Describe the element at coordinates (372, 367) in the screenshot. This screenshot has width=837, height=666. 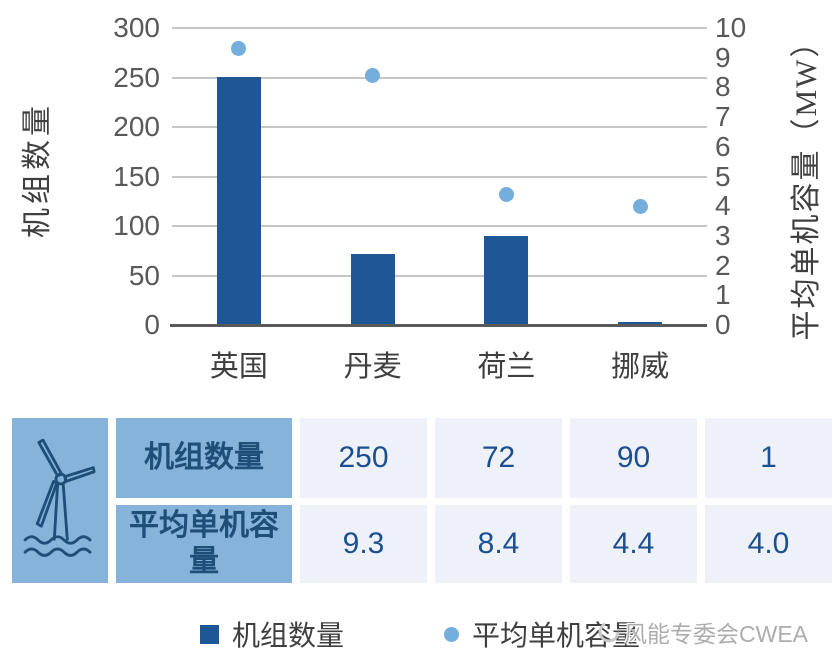
I see `x-label-丹麦: 丹麦` at that location.